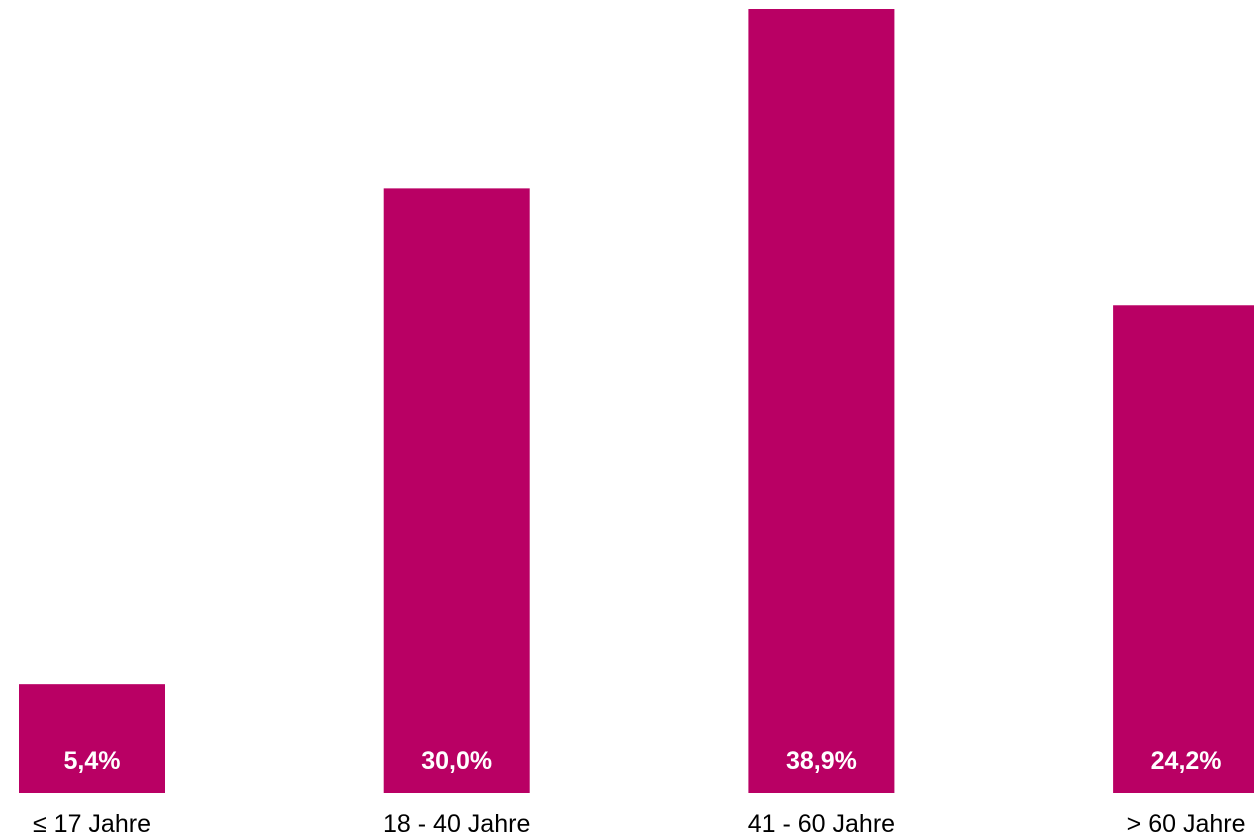  I want to click on category-label-17-jahre: ≤ 17 Jahre, so click(92, 824).